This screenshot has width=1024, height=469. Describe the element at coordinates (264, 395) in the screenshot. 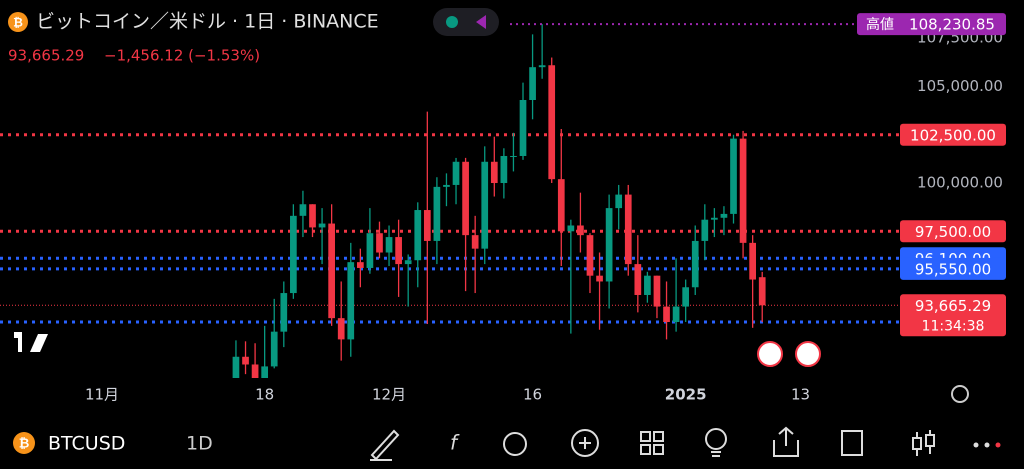

I see `x-tick-label: 18` at that location.